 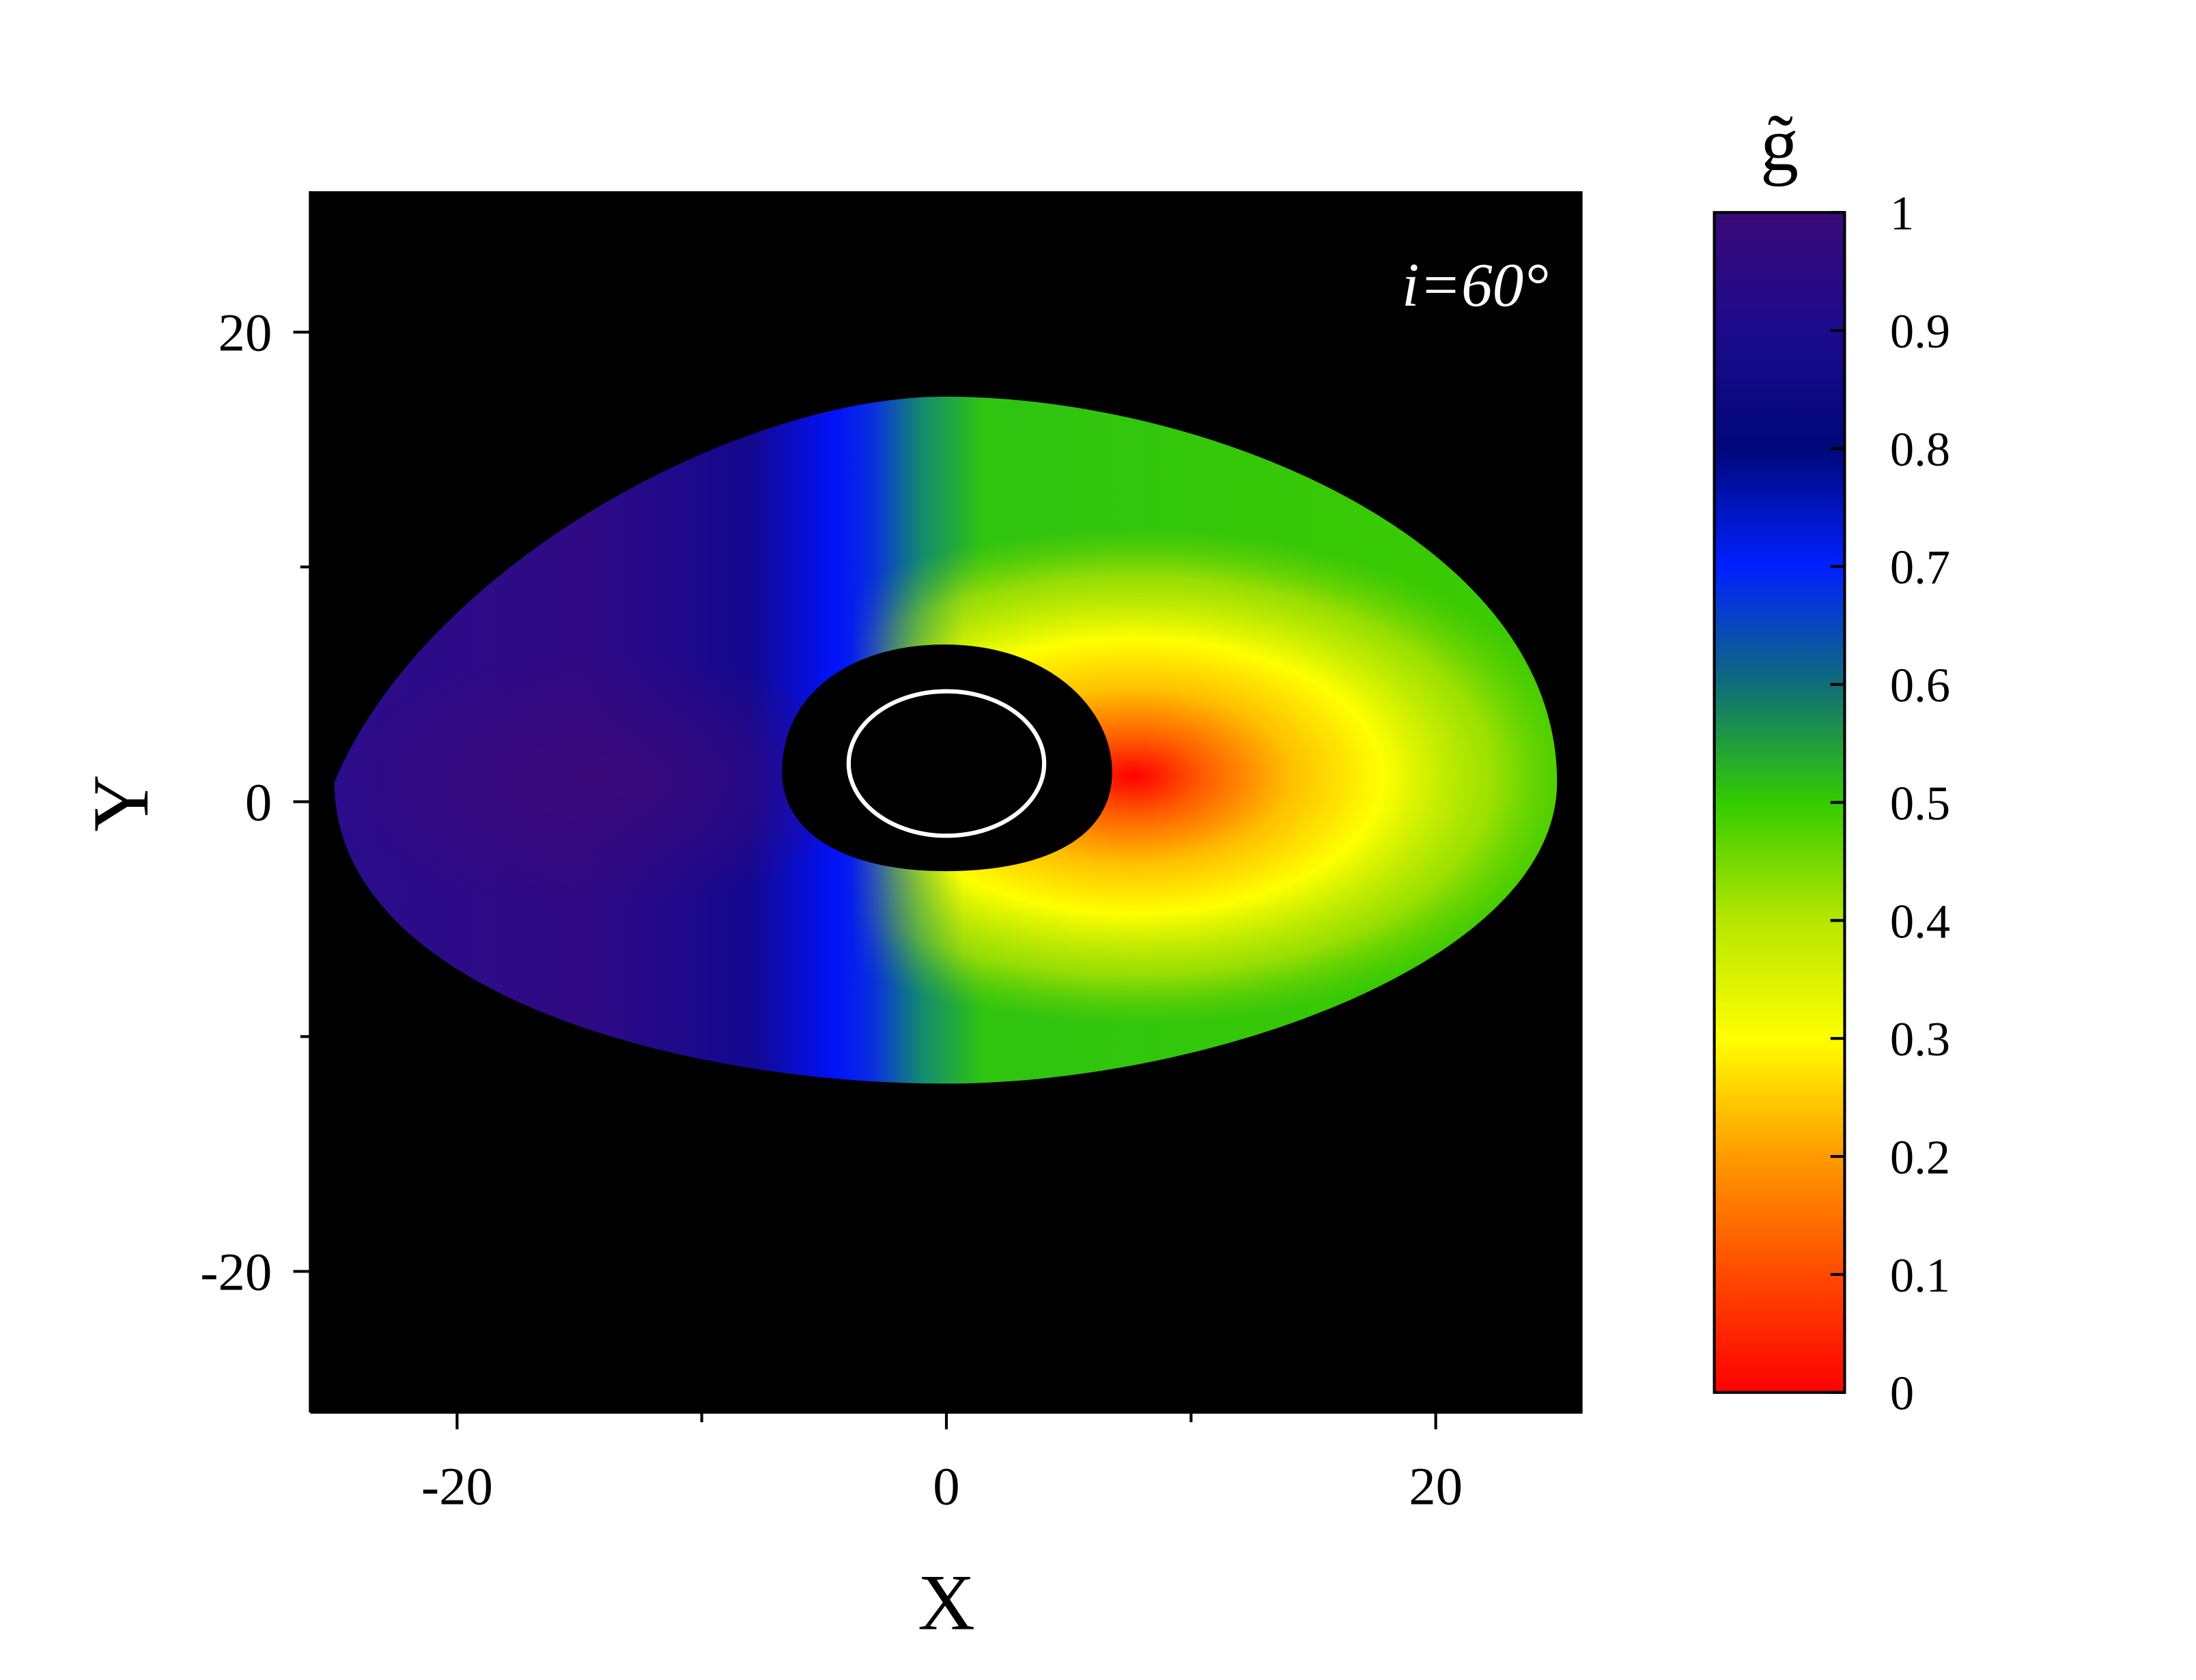 What do you see at coordinates (246, 332) in the screenshot?
I see `y-tick-label: 20` at bounding box center [246, 332].